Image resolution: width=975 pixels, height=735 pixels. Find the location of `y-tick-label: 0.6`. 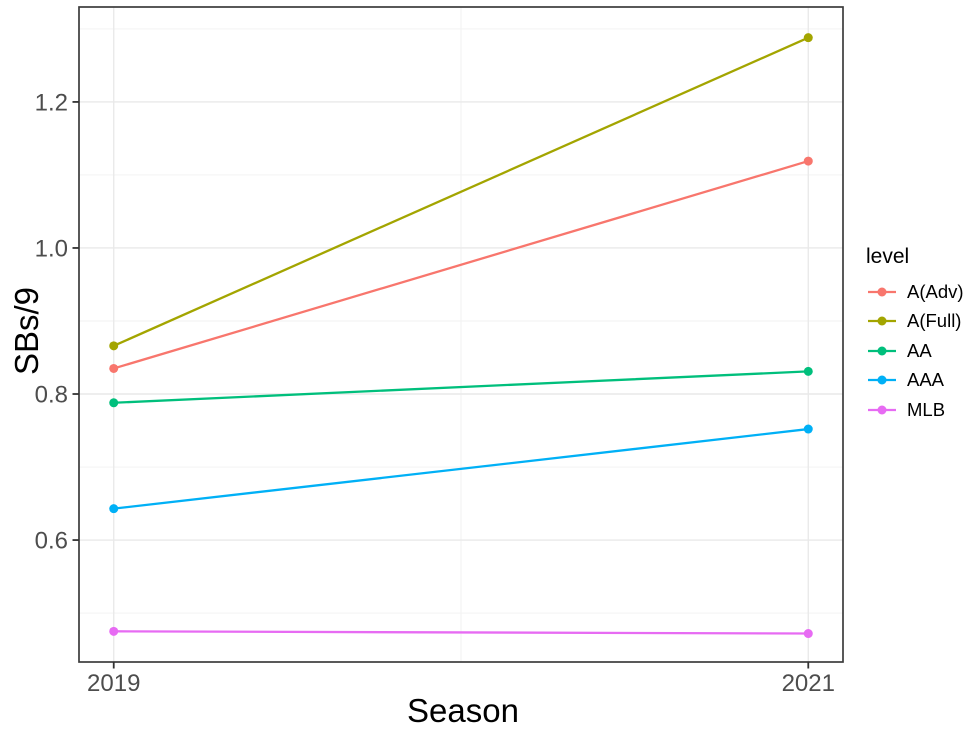

y-tick-label: 0.6 is located at coordinates (51, 541).